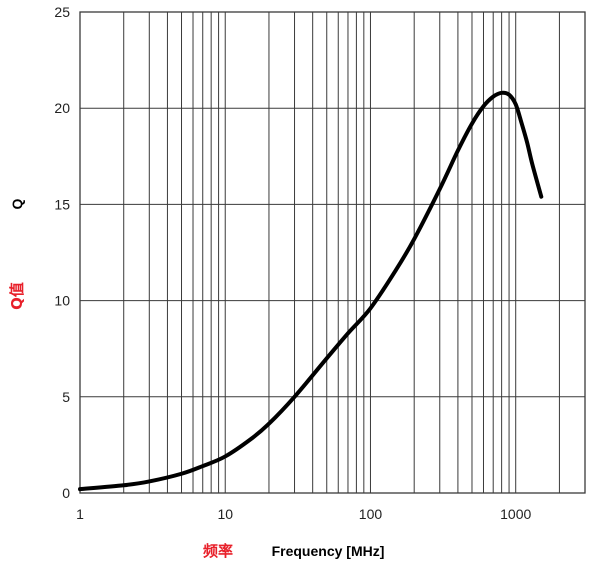 The width and height of the screenshot is (600, 564). What do you see at coordinates (515, 514) in the screenshot?
I see `x-tick-label: 1000` at bounding box center [515, 514].